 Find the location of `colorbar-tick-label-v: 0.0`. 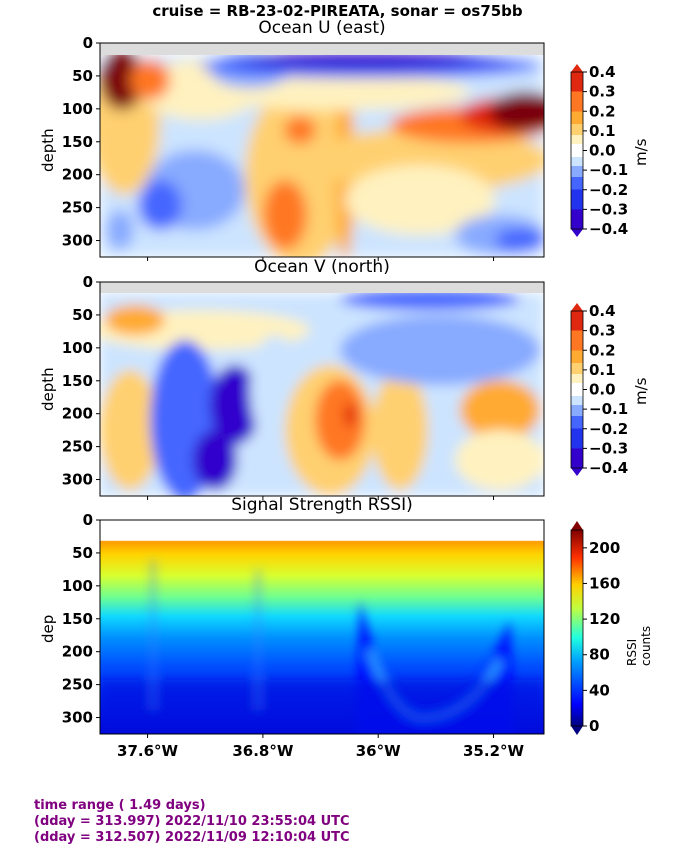

colorbar-tick-label-v: 0.0 is located at coordinates (602, 390).